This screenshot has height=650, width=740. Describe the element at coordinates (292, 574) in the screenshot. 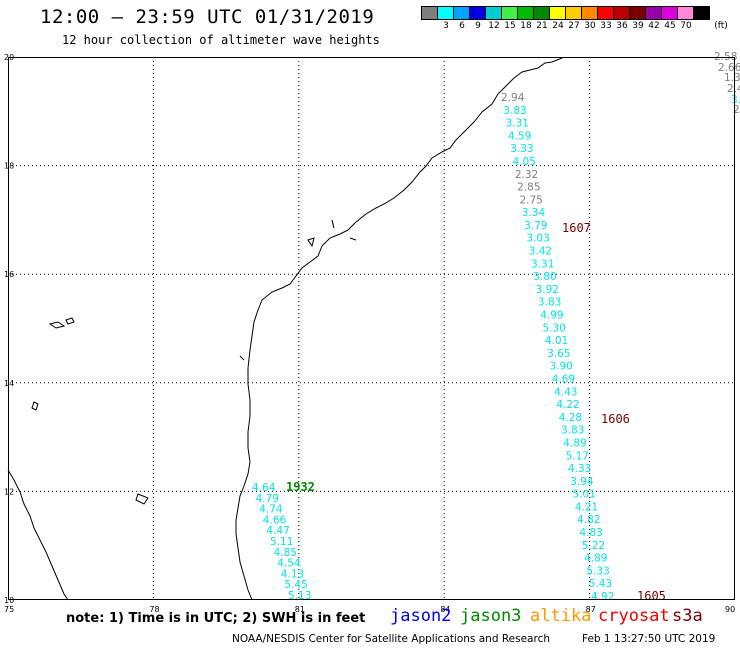

I see `swh-value-label: 4.13` at that location.